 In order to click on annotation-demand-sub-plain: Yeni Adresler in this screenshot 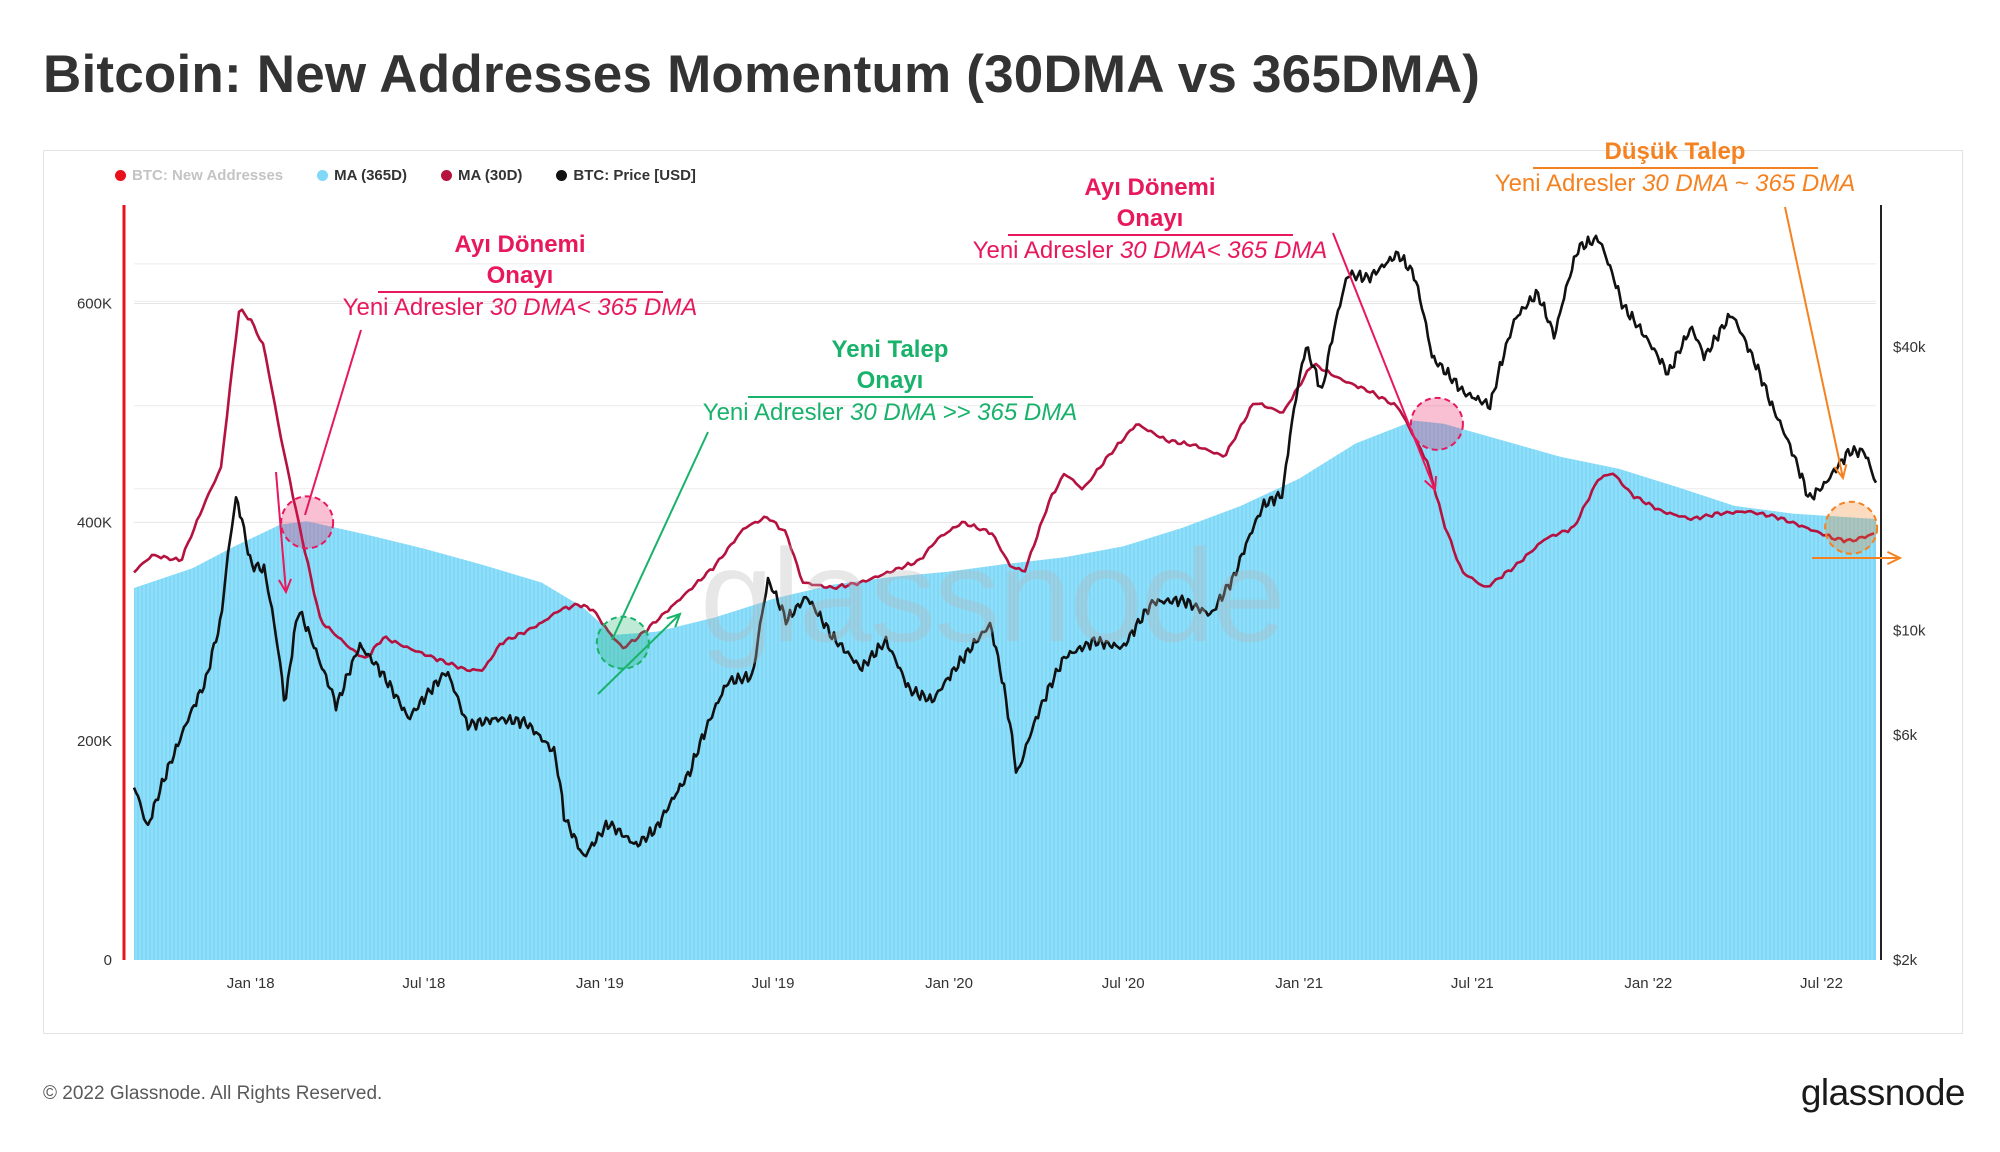, I will do `click(776, 412)`.